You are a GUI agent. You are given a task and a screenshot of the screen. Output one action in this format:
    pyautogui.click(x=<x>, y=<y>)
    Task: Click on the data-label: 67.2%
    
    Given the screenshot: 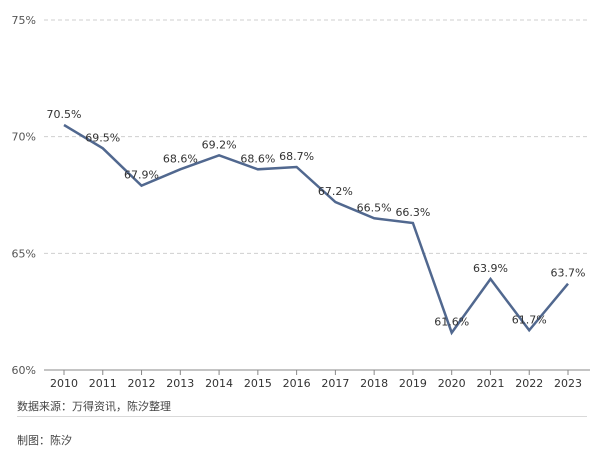 What is the action you would take?
    pyautogui.click(x=335, y=191)
    